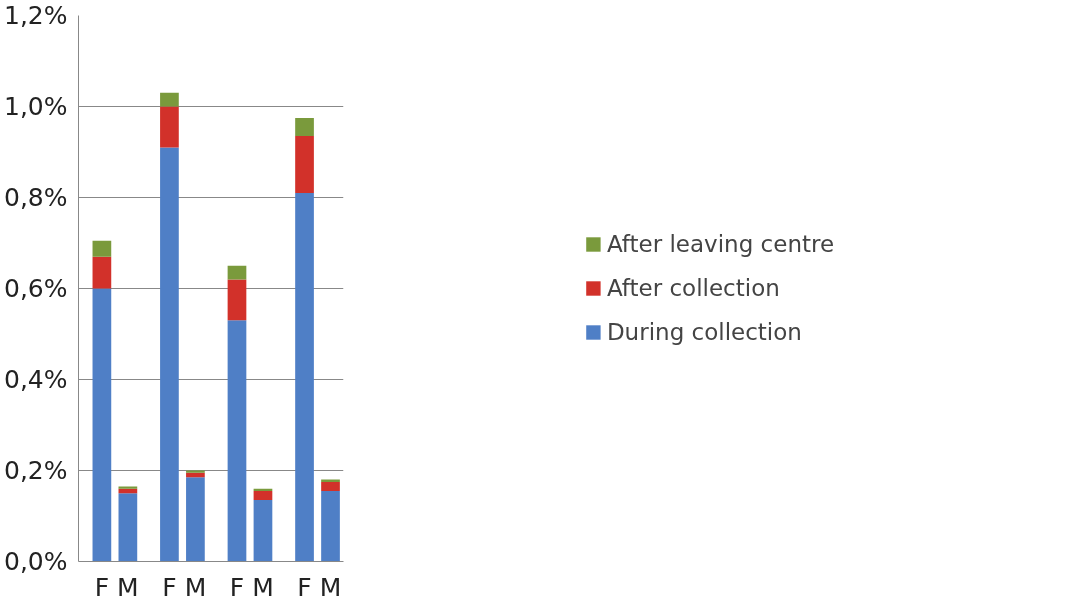  Describe the element at coordinates (693, 288) in the screenshot. I see `legend-label: After collection` at that location.